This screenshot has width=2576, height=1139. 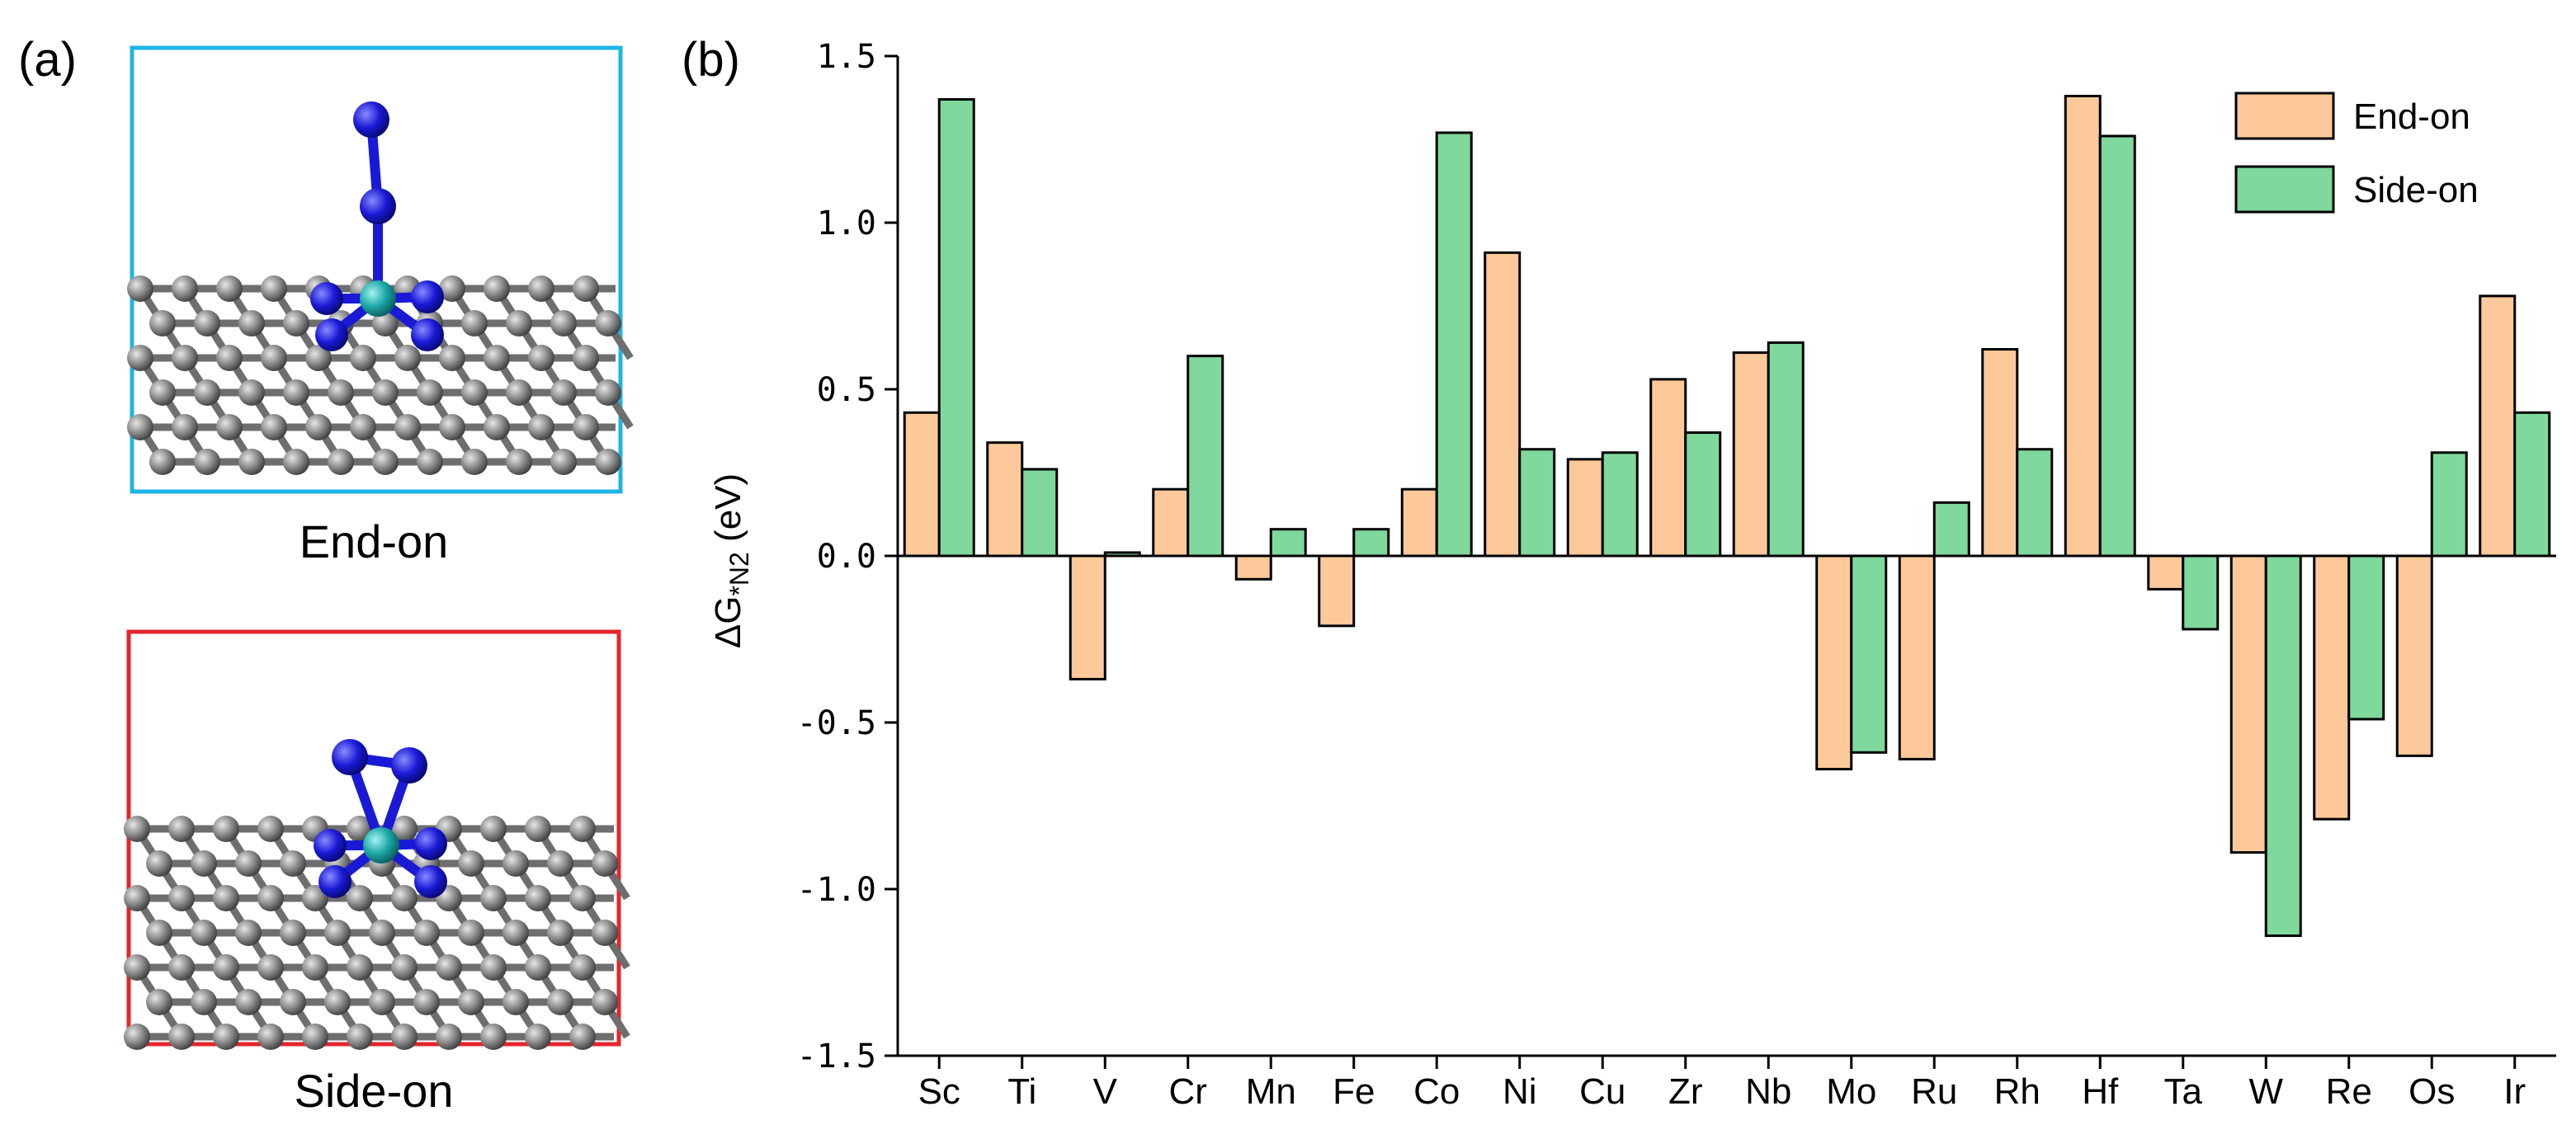 What do you see at coordinates (1834, 662) in the screenshot?
I see `bar-end-on-mo` at bounding box center [1834, 662].